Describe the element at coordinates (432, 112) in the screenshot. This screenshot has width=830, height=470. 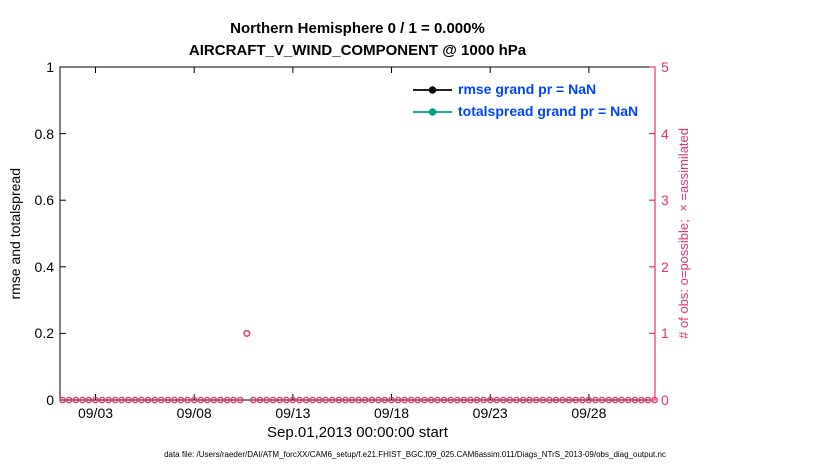
I see `legend-marker` at that location.